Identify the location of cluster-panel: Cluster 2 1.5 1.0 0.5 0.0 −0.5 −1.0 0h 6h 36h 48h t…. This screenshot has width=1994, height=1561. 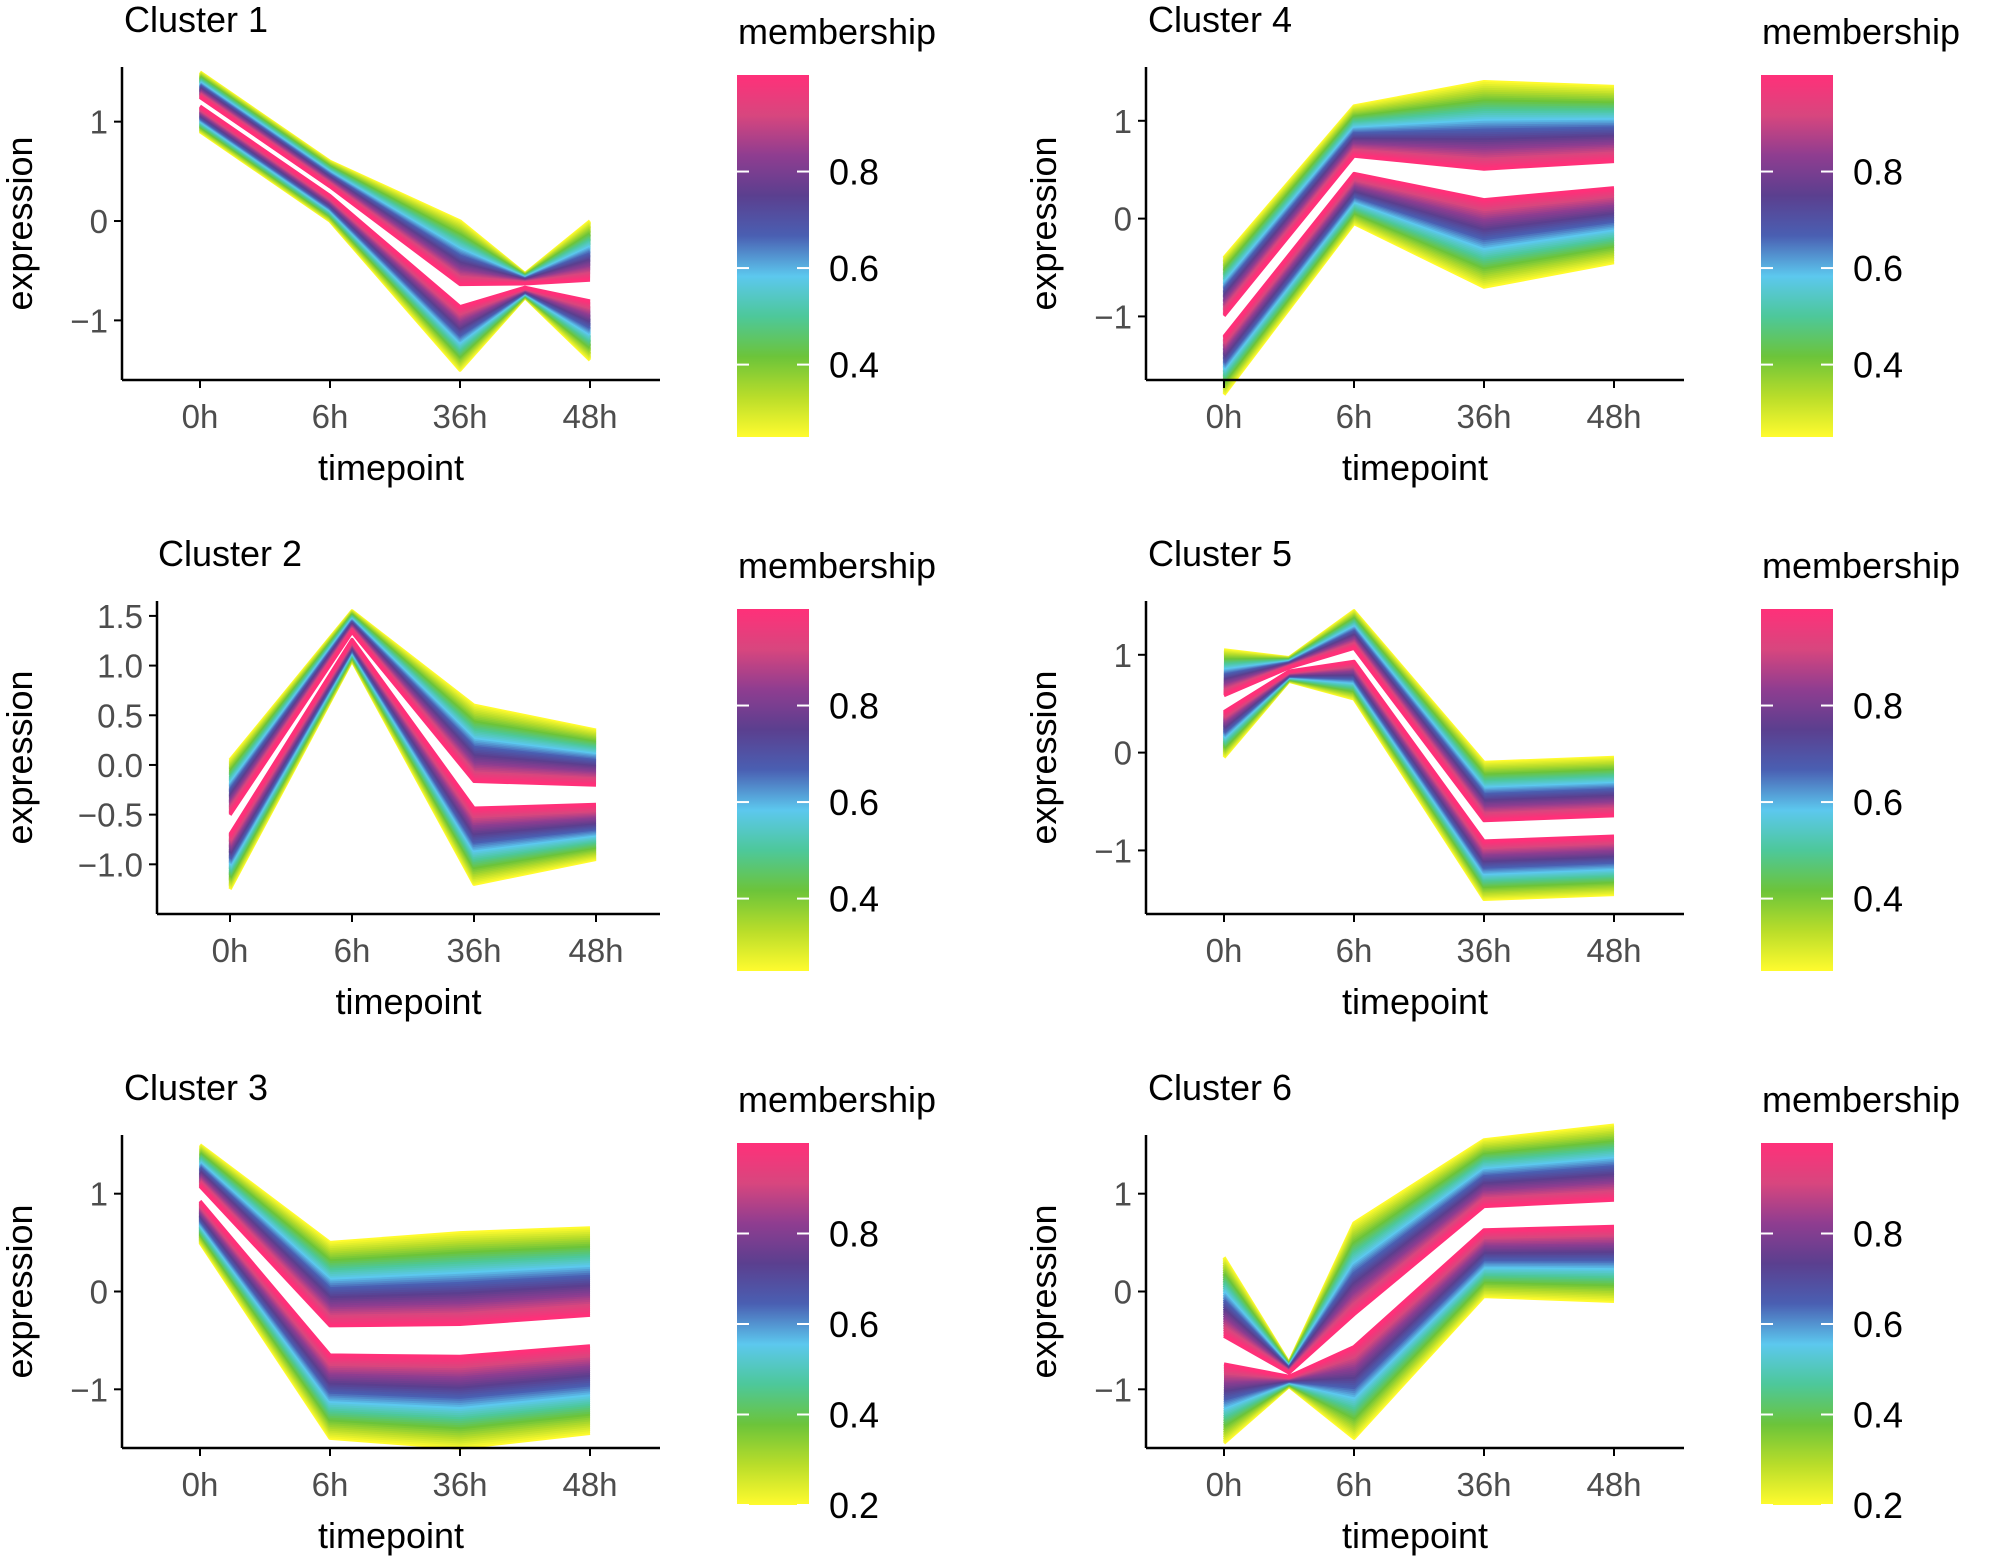
(468, 777).